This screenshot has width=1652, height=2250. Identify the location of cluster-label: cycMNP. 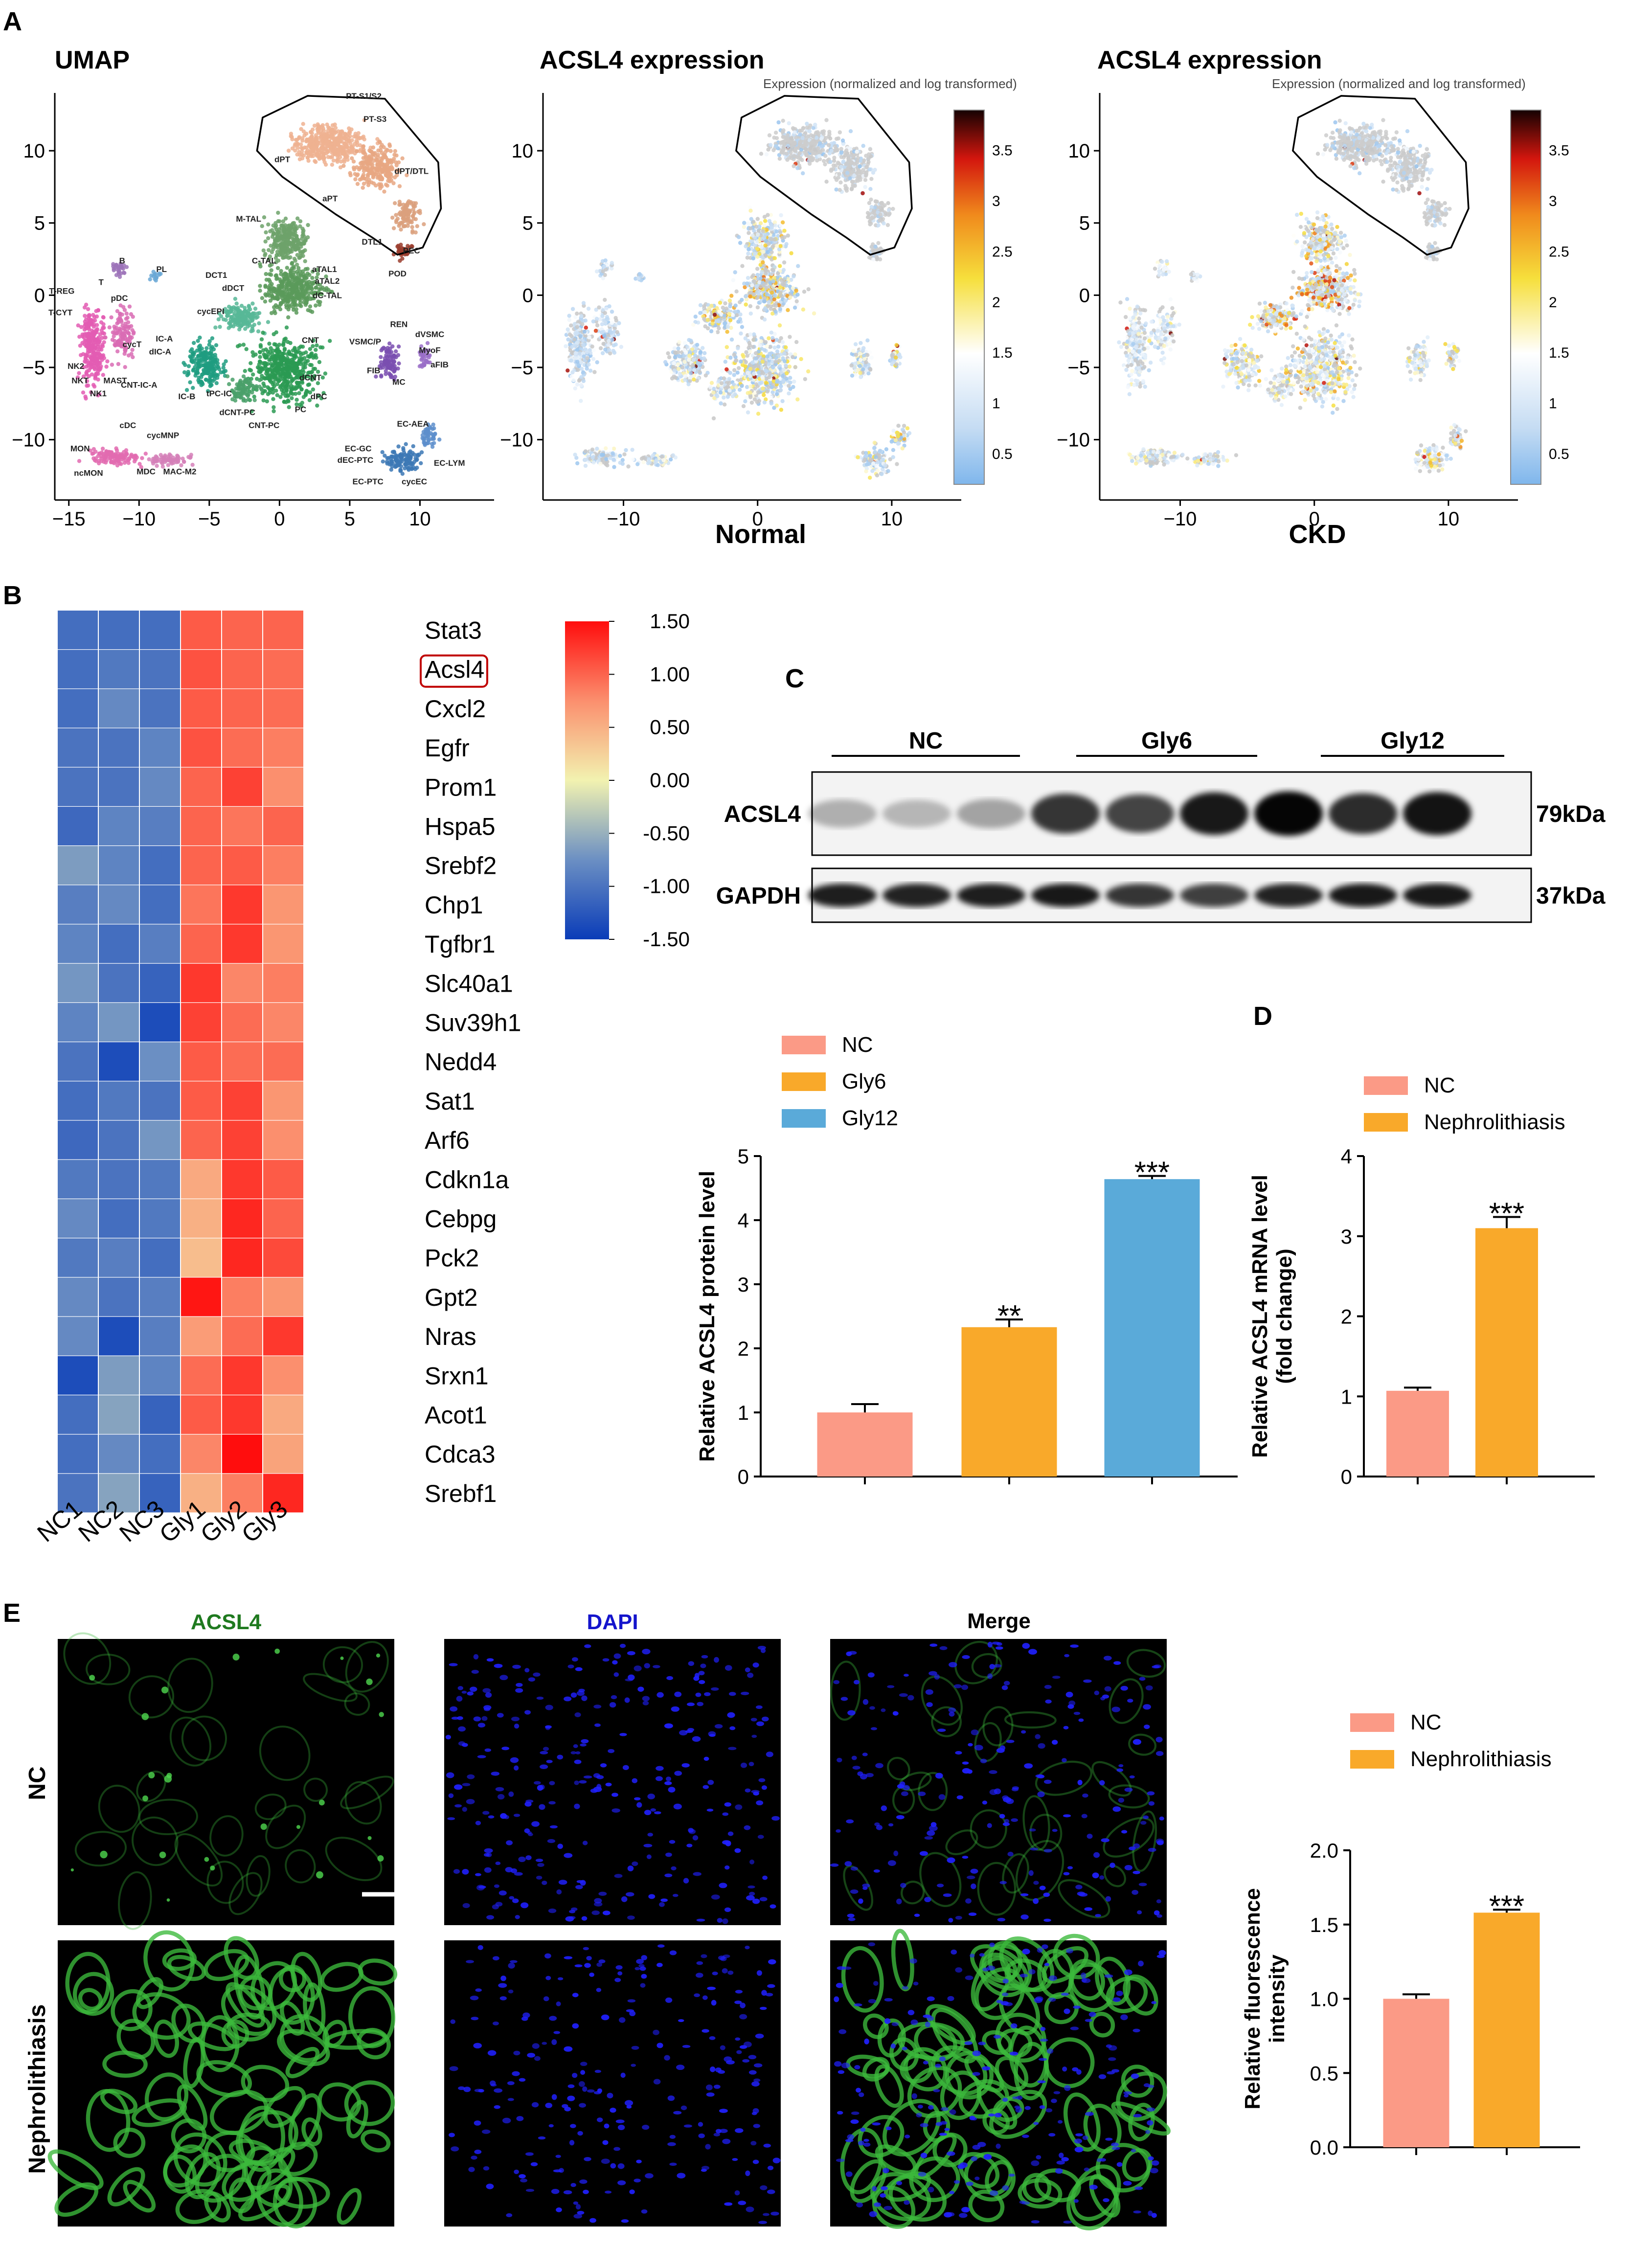
(163, 435).